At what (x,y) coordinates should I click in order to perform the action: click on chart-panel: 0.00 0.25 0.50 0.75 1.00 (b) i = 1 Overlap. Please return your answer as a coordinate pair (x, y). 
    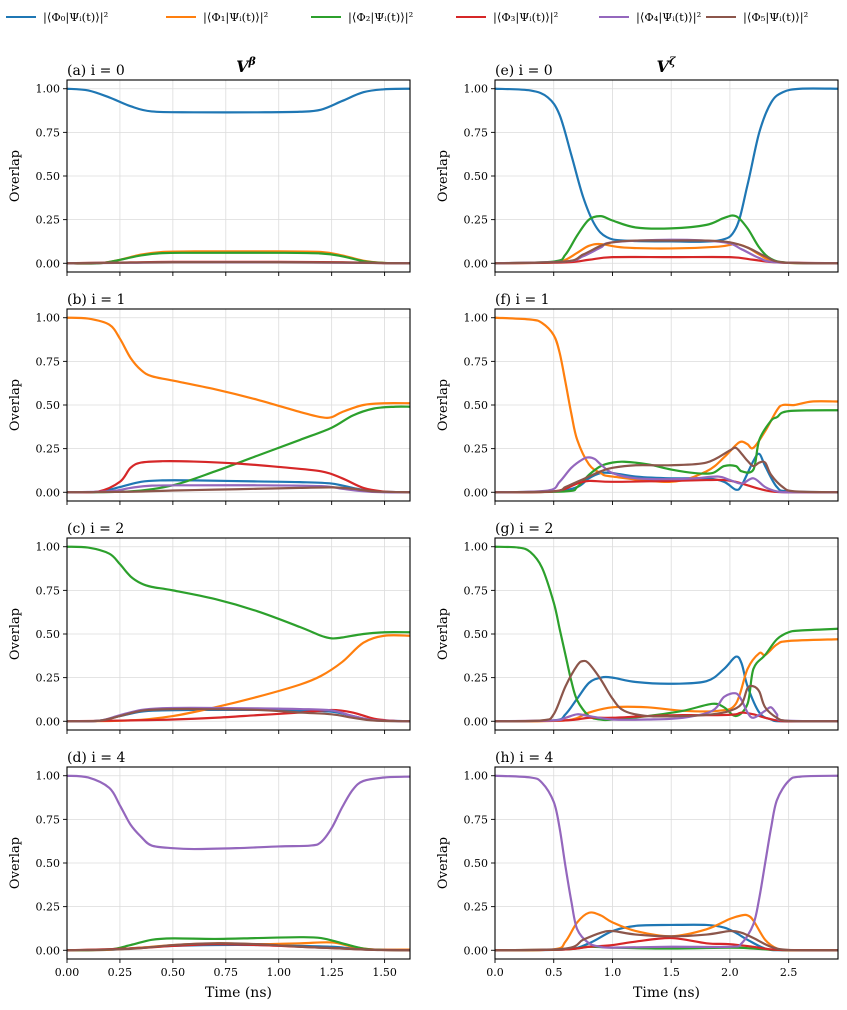
    Looking at the image, I should click on (209, 398).